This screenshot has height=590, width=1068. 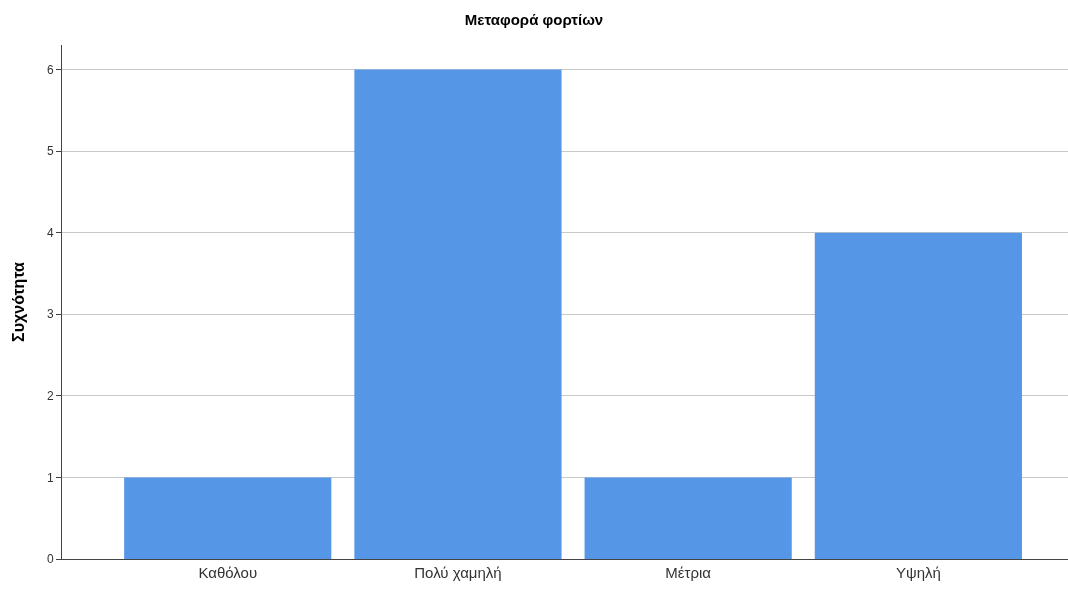 I want to click on y-tick-label: 4, so click(x=50, y=232).